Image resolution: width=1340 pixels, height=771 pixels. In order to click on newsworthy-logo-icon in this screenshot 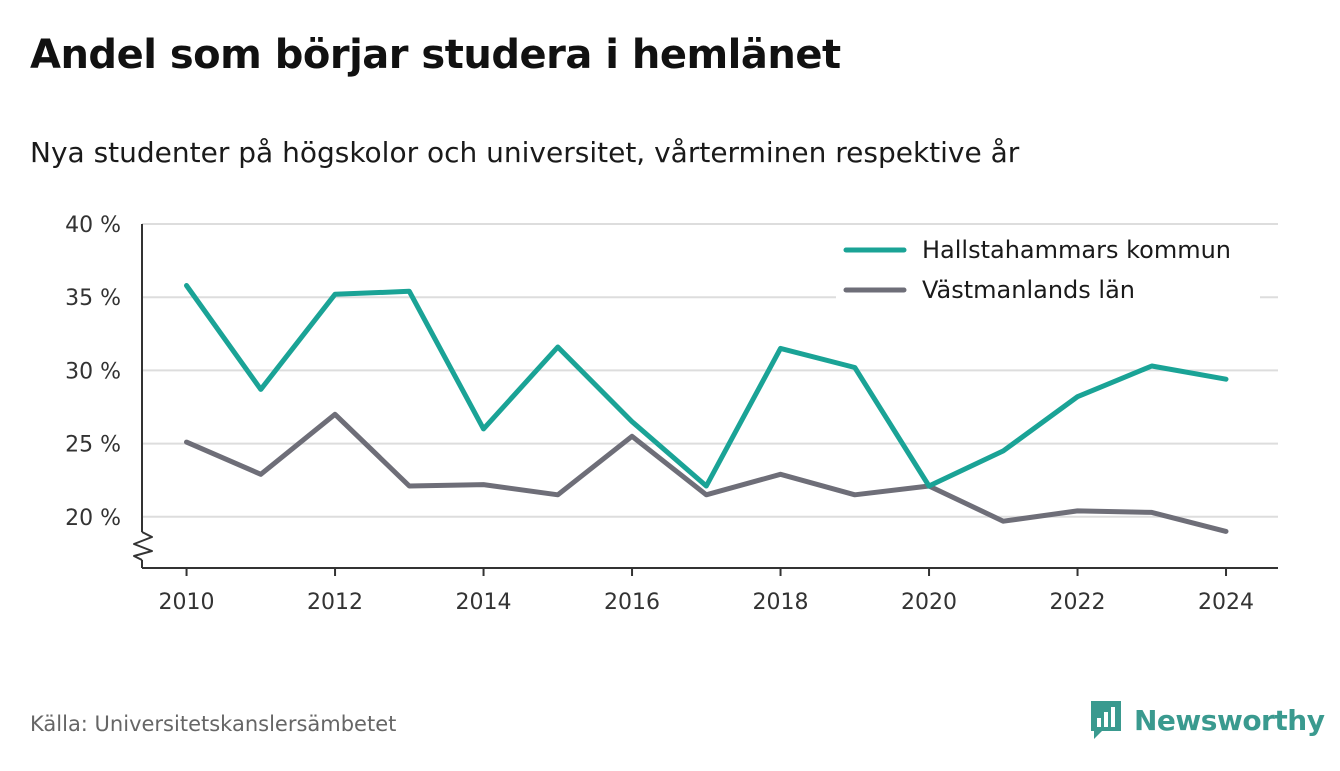, I will do `click(1106, 720)`.